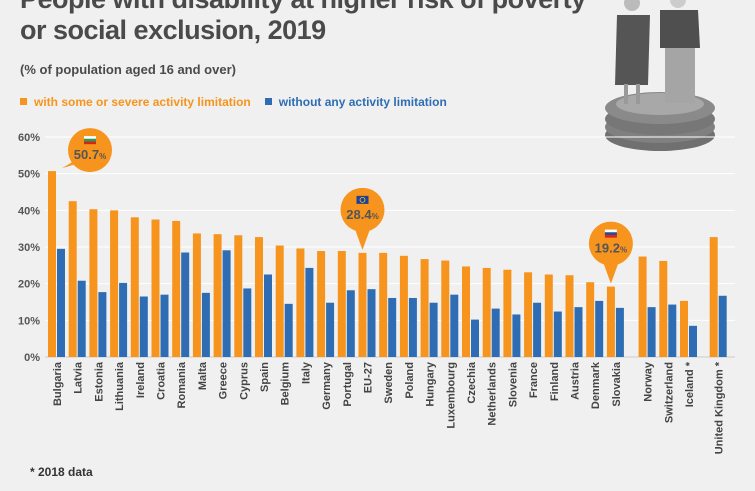  I want to click on legend-item-with-limitation: with some or severe activity limitation, so click(135, 102).